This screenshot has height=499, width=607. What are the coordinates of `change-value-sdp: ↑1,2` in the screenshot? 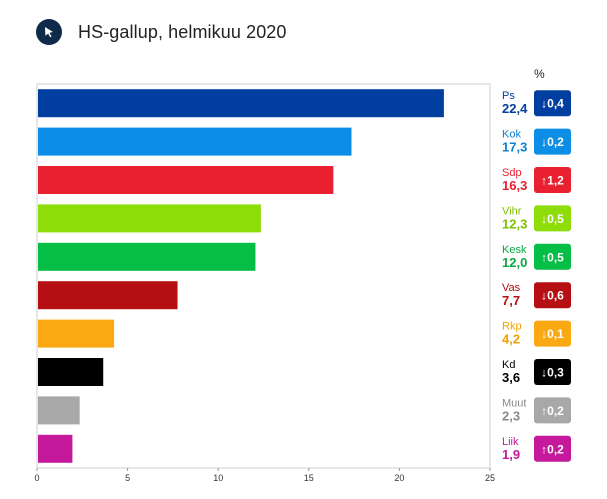 It's located at (552, 181).